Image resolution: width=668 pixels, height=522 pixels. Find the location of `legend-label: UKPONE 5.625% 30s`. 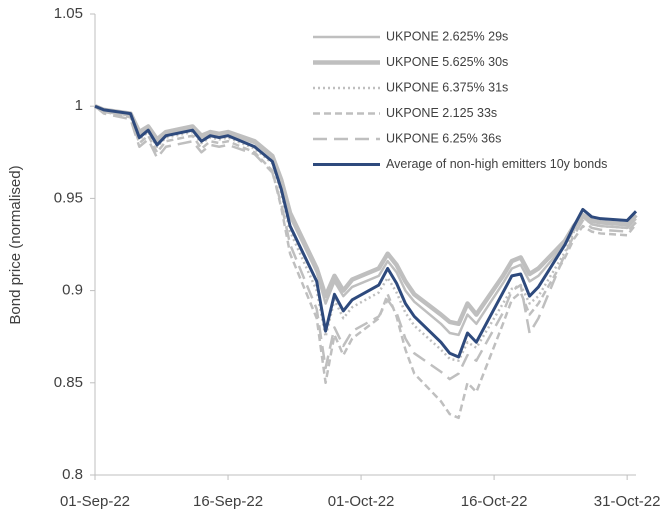

legend-label: UKPONE 5.625% 30s is located at coordinates (447, 62).